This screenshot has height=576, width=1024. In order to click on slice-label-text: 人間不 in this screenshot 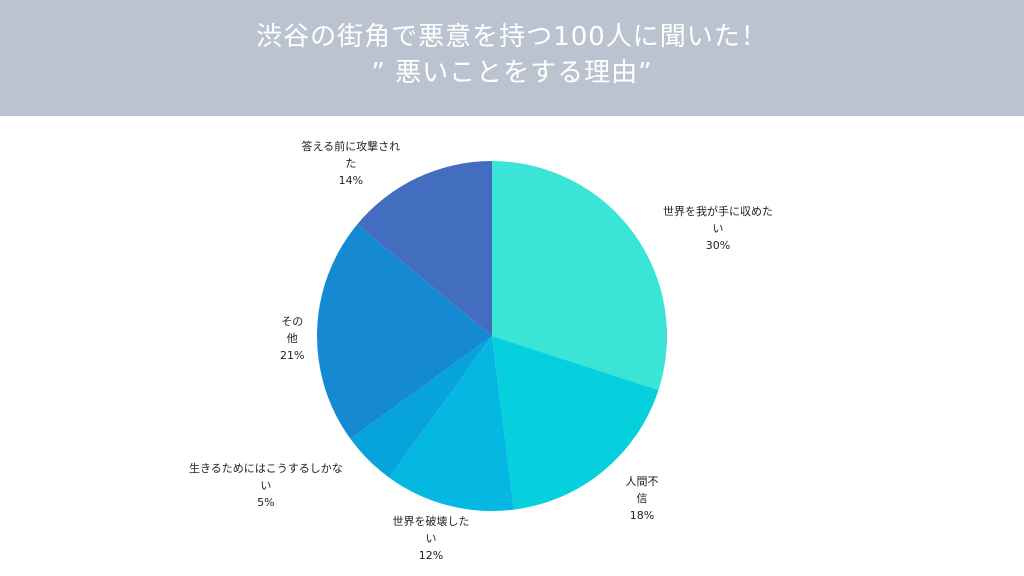, I will do `click(642, 481)`.